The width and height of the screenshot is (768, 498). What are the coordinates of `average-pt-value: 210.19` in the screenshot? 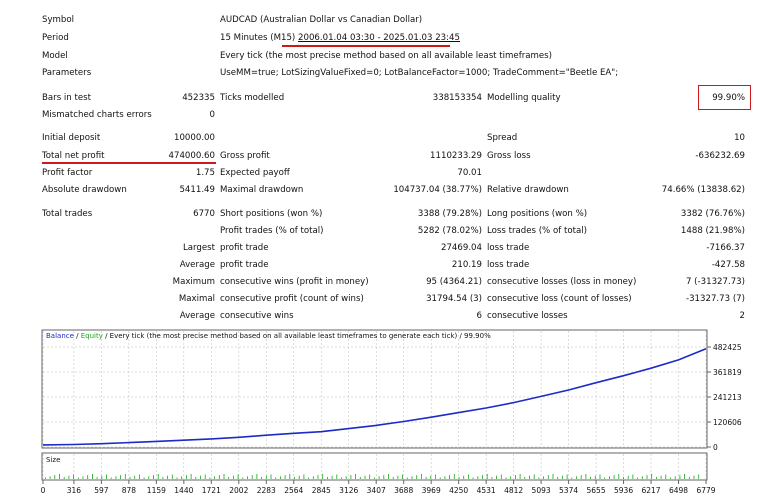 It's located at (466, 265).